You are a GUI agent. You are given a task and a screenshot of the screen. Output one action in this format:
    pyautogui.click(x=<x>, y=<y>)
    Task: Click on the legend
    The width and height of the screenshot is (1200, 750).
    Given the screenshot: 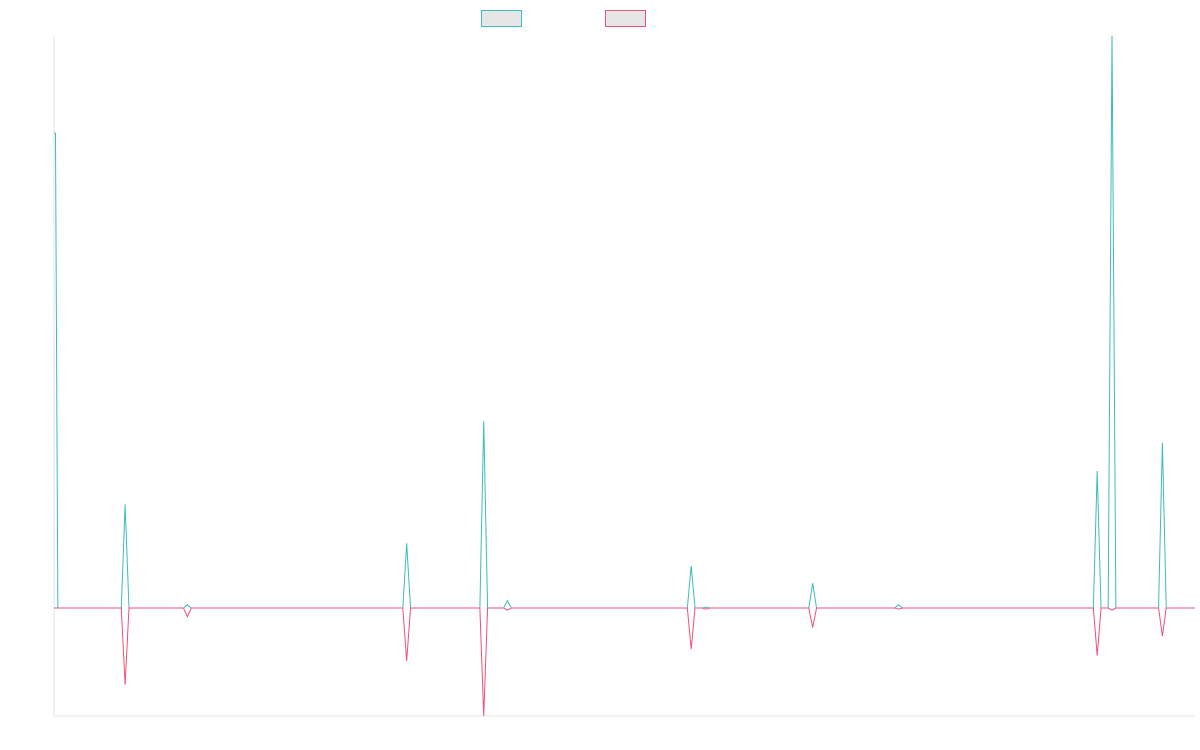 What is the action you would take?
    pyautogui.click(x=563, y=18)
    